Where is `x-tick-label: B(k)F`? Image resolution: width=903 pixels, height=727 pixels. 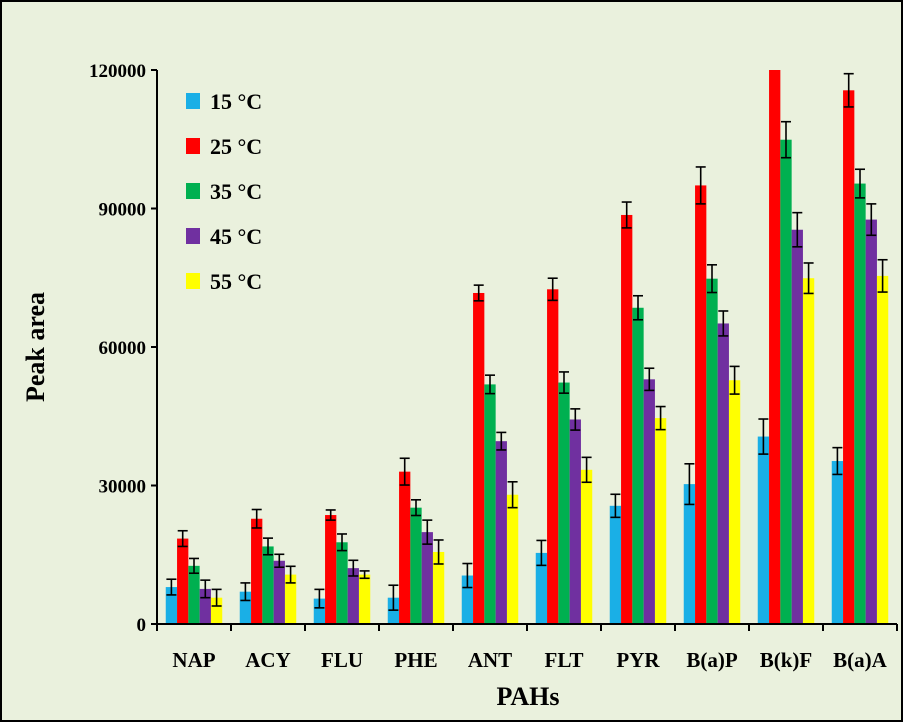
x-tick-label: B(k)F is located at coordinates (786, 660).